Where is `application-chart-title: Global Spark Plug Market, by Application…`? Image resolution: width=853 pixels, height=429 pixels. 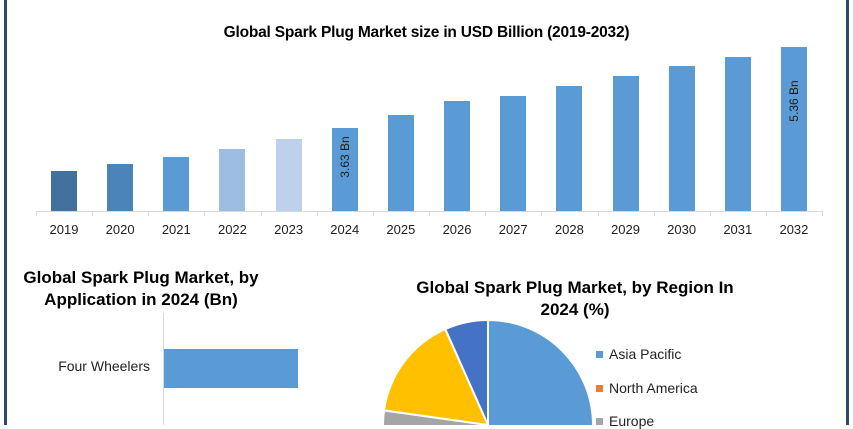 application-chart-title: Global Spark Plug Market, by Application… is located at coordinates (141, 289).